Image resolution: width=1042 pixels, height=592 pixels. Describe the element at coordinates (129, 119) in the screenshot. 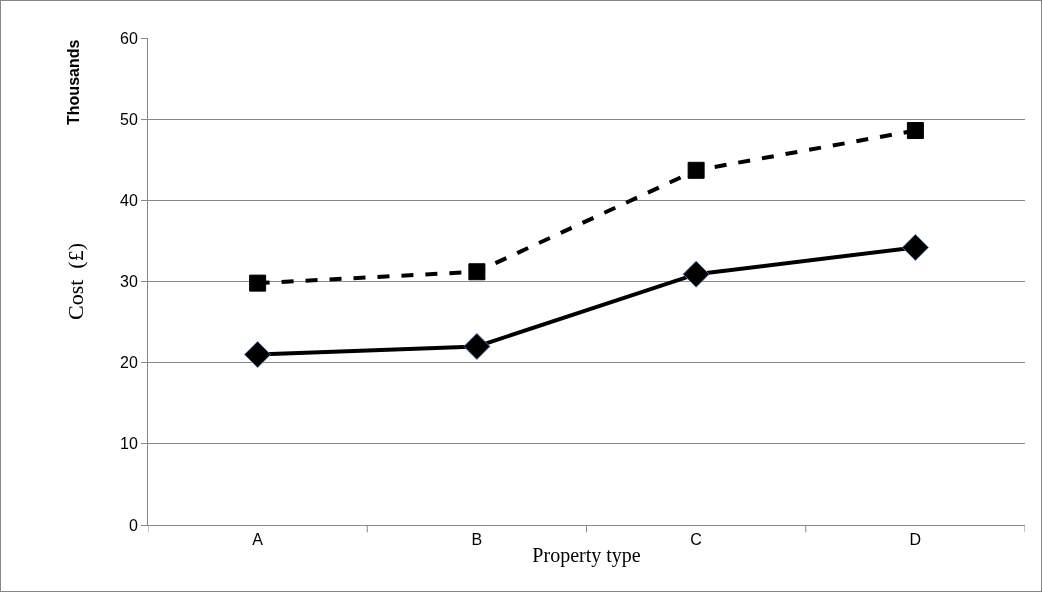

I see `y-tick-label: 50` at that location.